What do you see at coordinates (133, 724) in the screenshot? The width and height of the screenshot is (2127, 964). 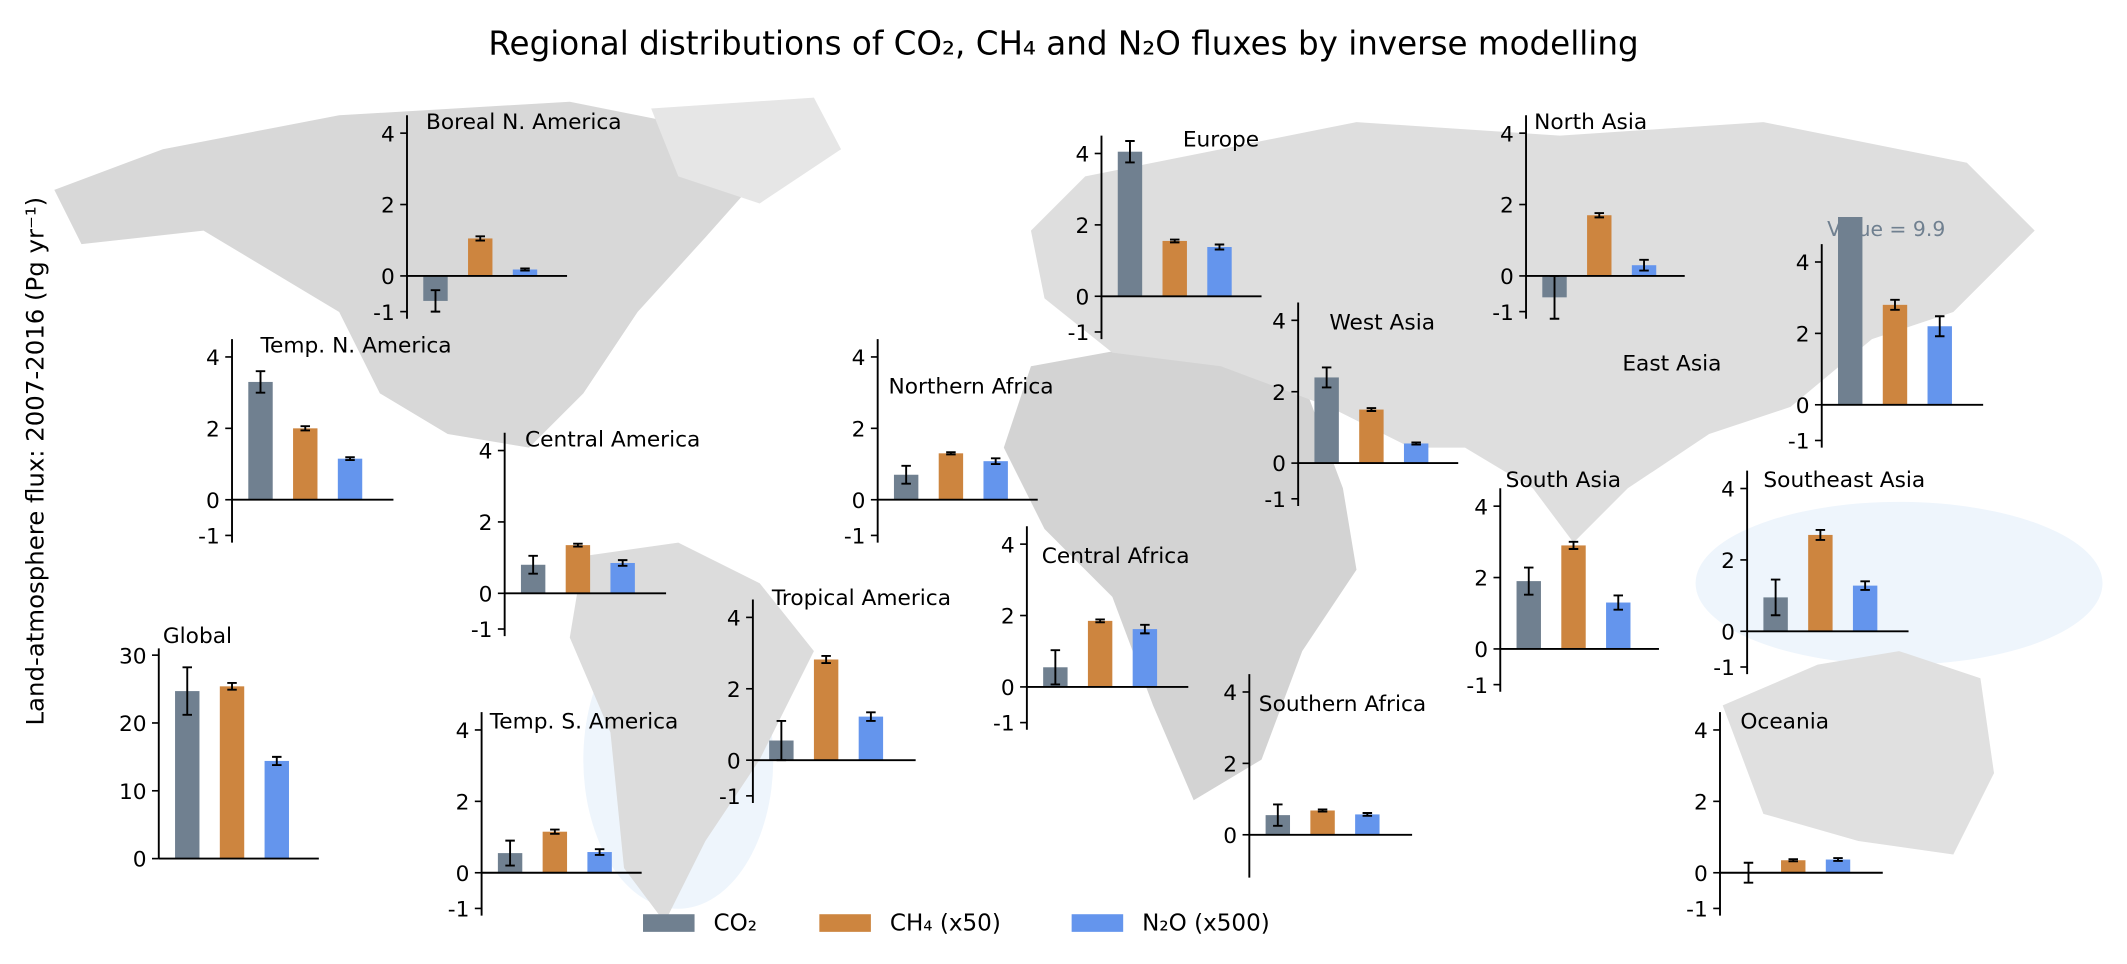 I see `y-tick-label: 20` at bounding box center [133, 724].